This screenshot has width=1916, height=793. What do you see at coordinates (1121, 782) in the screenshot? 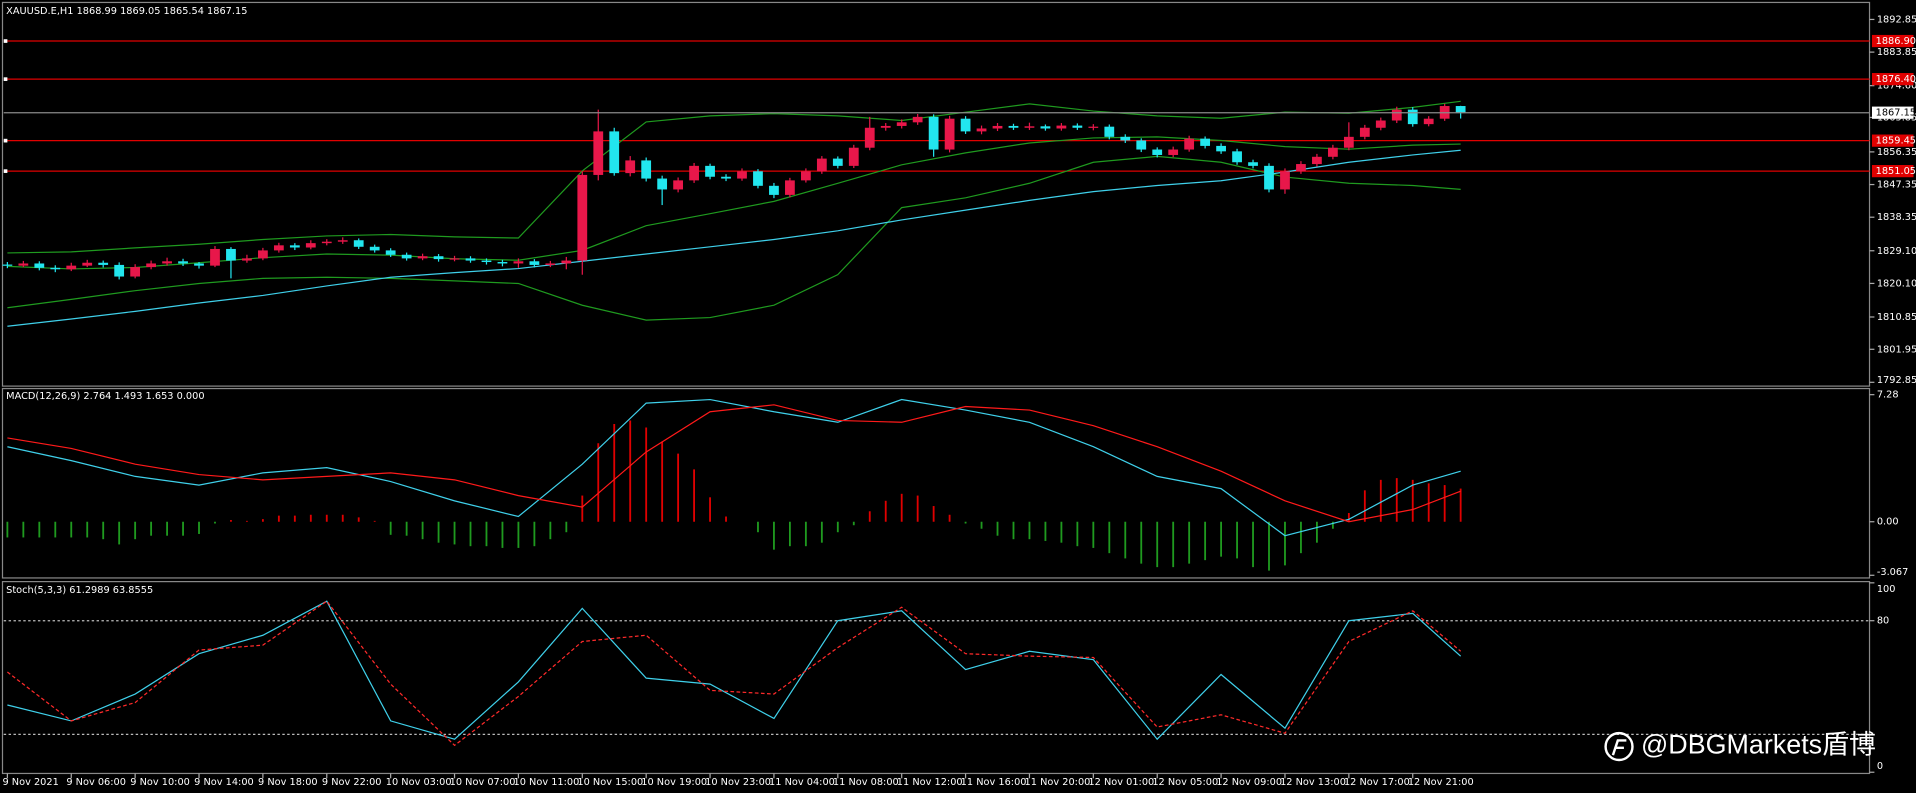
I see `x-tick-label: 12 Nov 01:00` at bounding box center [1121, 782].